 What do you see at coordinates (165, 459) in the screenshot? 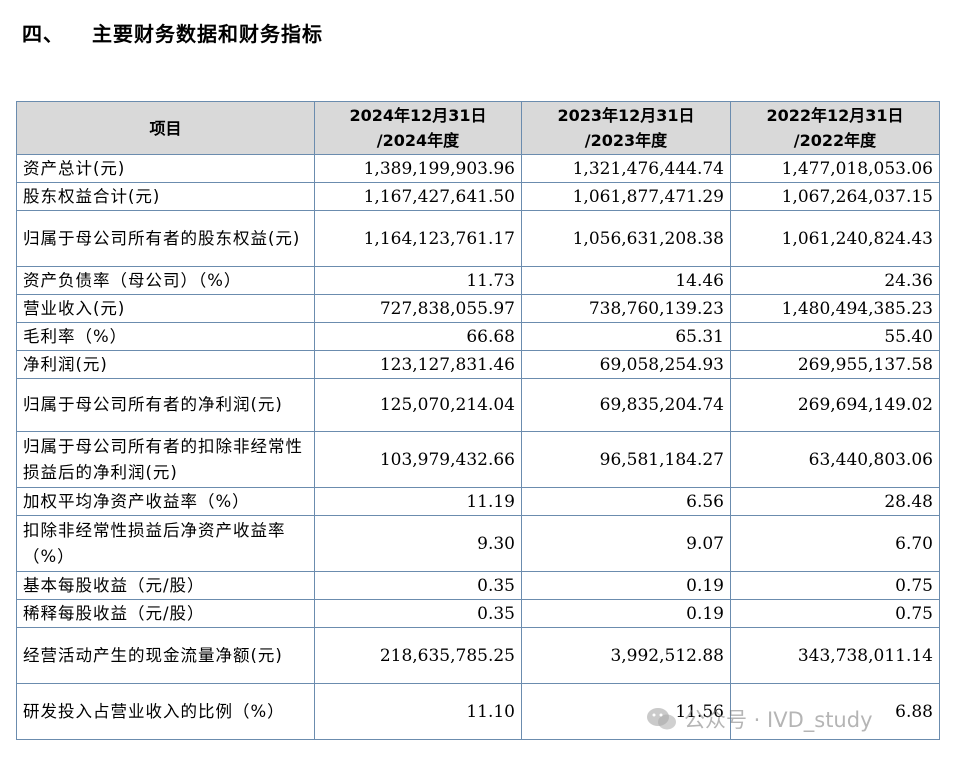
I see `row-label: 归属于母公司所有者的扣除非经常性损益后的净利润(元)` at bounding box center [165, 459].